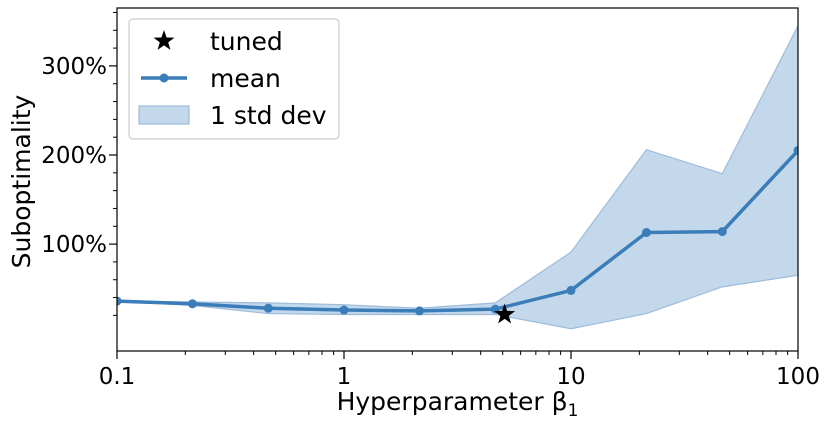 The height and width of the screenshot is (423, 831). What do you see at coordinates (164, 78) in the screenshot?
I see `legend-dot-swatch` at bounding box center [164, 78].